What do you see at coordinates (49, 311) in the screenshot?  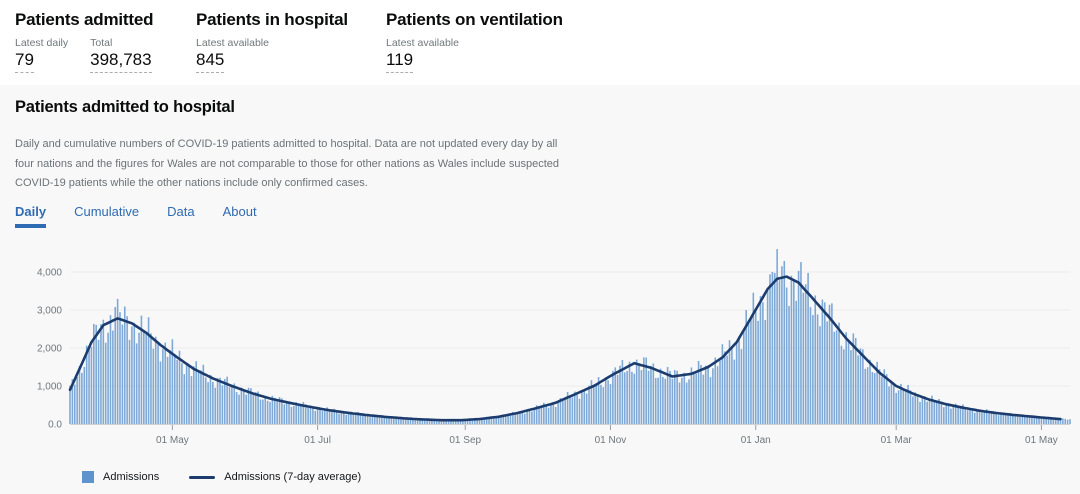 I see `y-axis-tick-label: 3,000` at bounding box center [49, 311].